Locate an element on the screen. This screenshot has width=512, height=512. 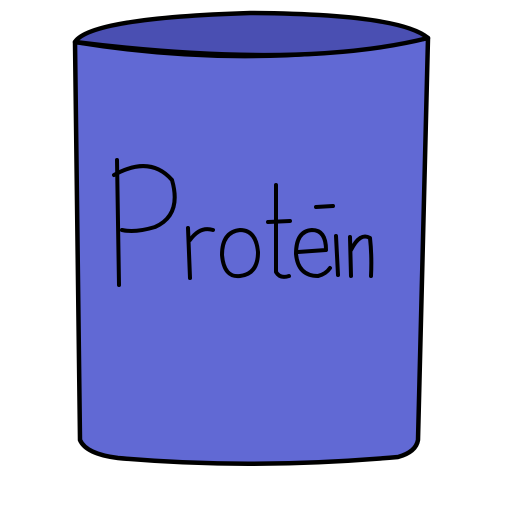
protein-label-handwriting is located at coordinates (243, 222).